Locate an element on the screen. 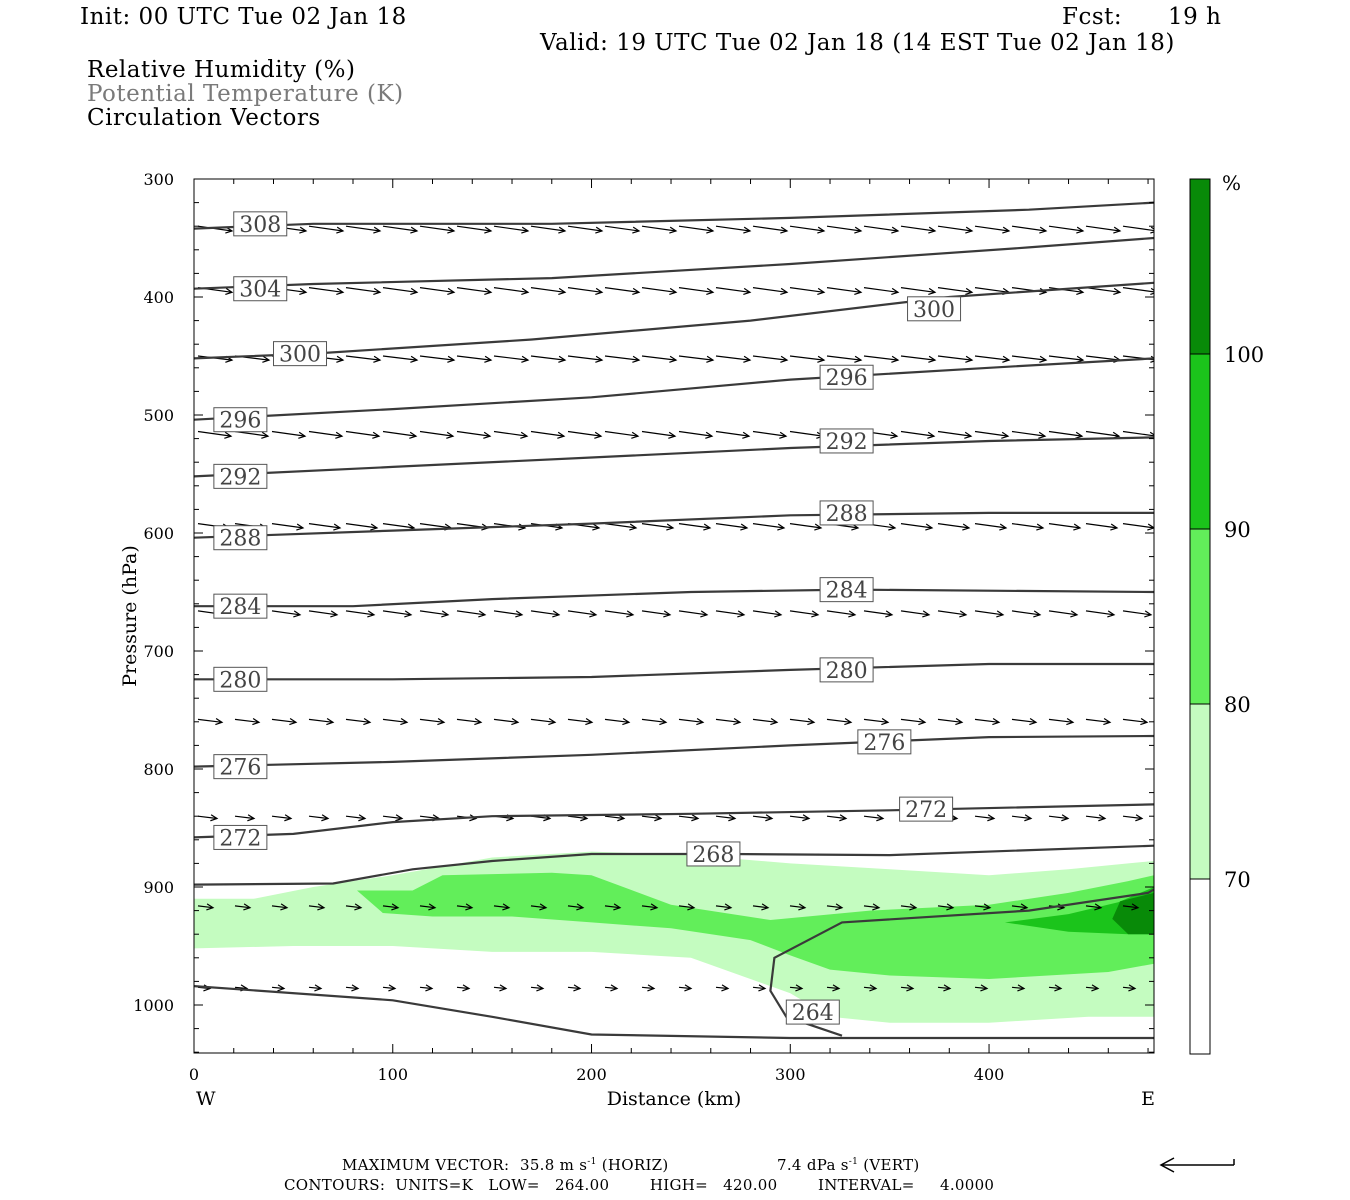  isentrope-label: 264 is located at coordinates (813, 1013).